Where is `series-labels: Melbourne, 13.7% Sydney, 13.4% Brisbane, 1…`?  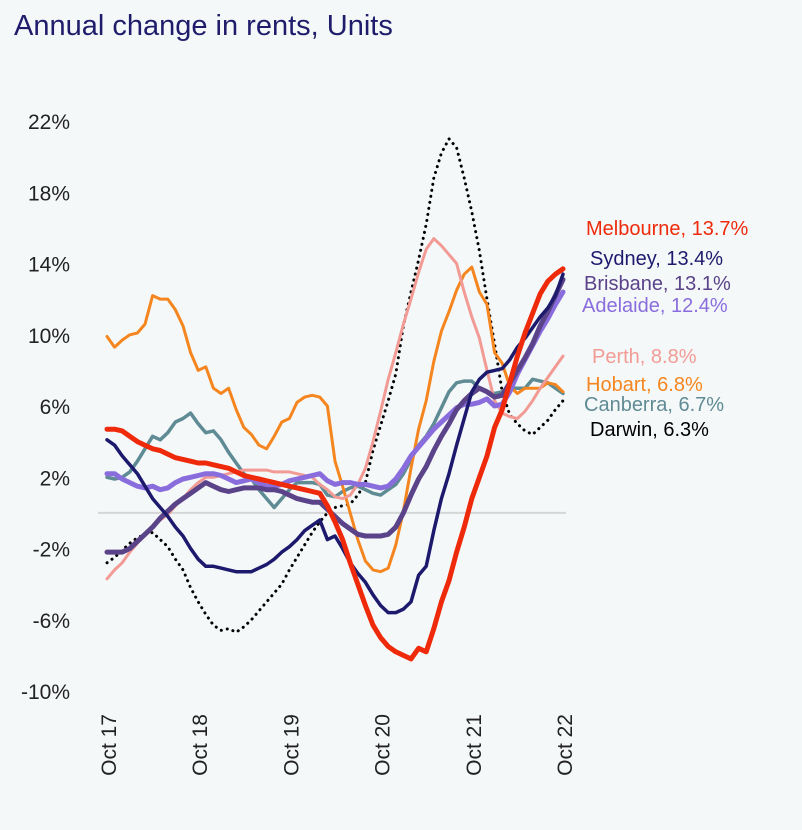 series-labels: Melbourne, 13.7% Sydney, 13.4% Brisbane, 1… is located at coordinates (665, 329).